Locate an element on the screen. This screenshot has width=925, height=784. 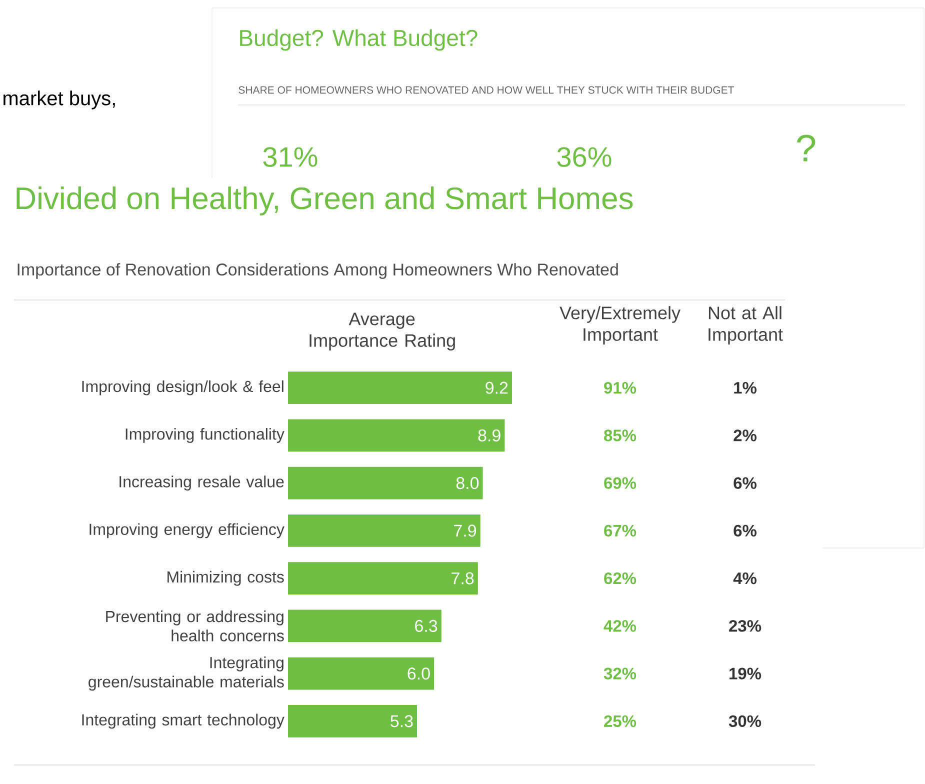
text: 31% is located at coordinates (290, 157).